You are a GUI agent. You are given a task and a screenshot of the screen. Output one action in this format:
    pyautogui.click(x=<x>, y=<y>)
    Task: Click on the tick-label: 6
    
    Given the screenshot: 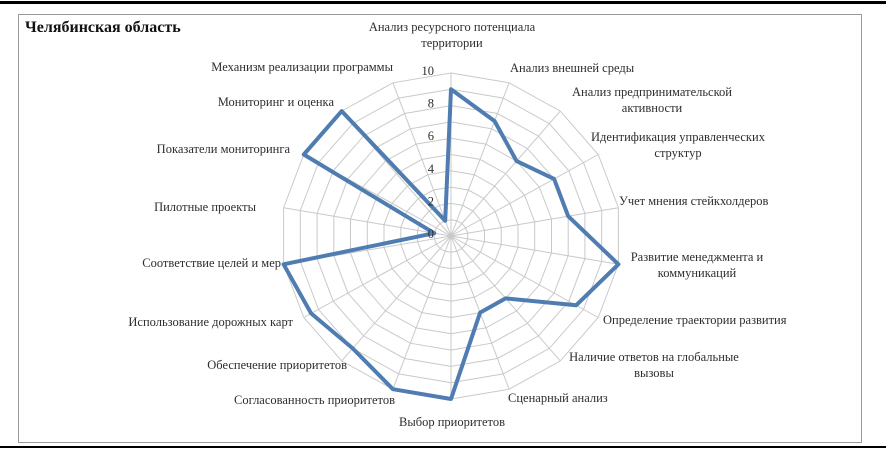 What is the action you would take?
    pyautogui.click(x=431, y=136)
    